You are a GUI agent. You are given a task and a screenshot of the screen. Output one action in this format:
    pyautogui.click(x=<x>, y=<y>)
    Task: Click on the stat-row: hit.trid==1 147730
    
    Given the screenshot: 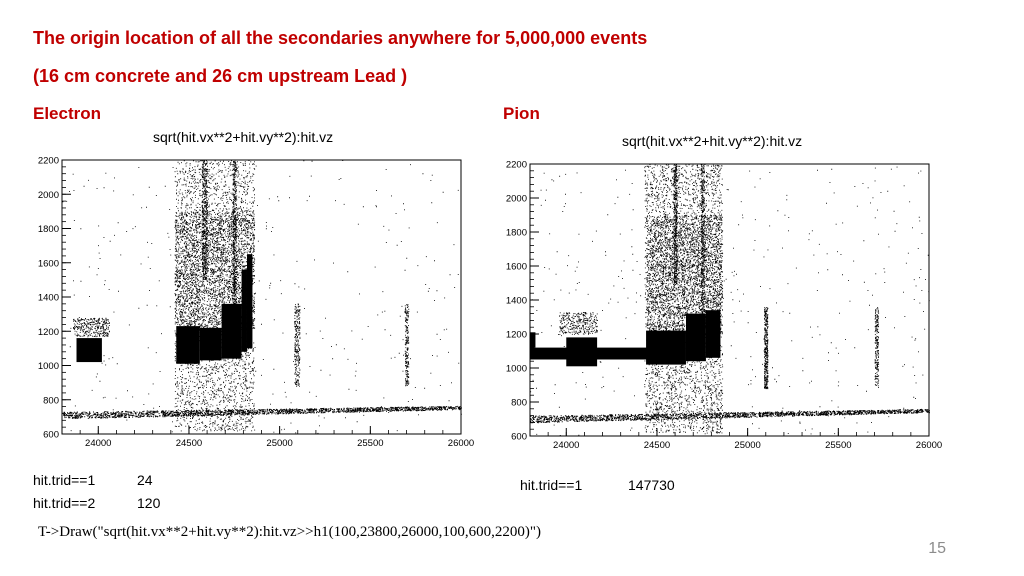 What is the action you would take?
    pyautogui.click(x=597, y=485)
    